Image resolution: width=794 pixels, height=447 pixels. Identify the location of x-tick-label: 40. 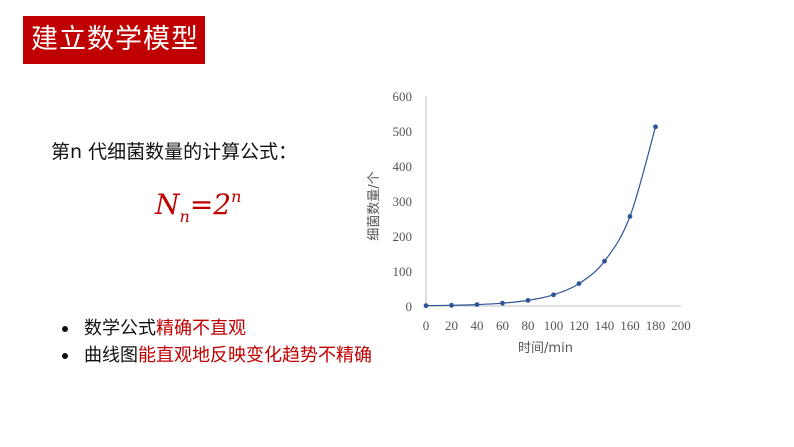
(477, 325).